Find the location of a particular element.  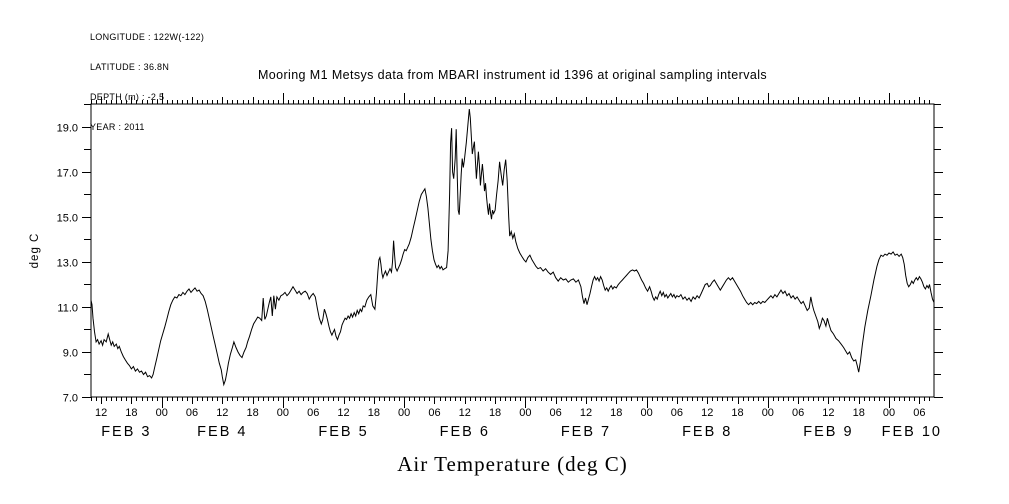

metadata-year: YEAR : 2011 is located at coordinates (117, 127).